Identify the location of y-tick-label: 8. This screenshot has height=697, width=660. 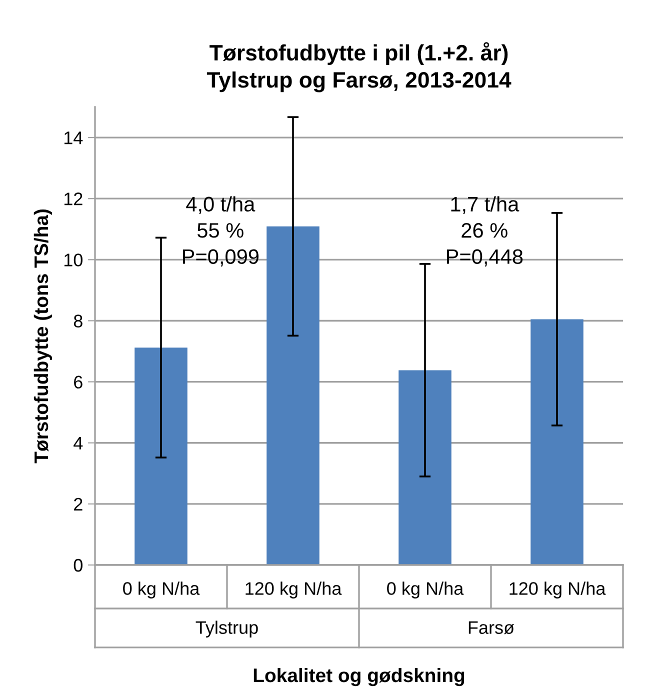
(78, 321).